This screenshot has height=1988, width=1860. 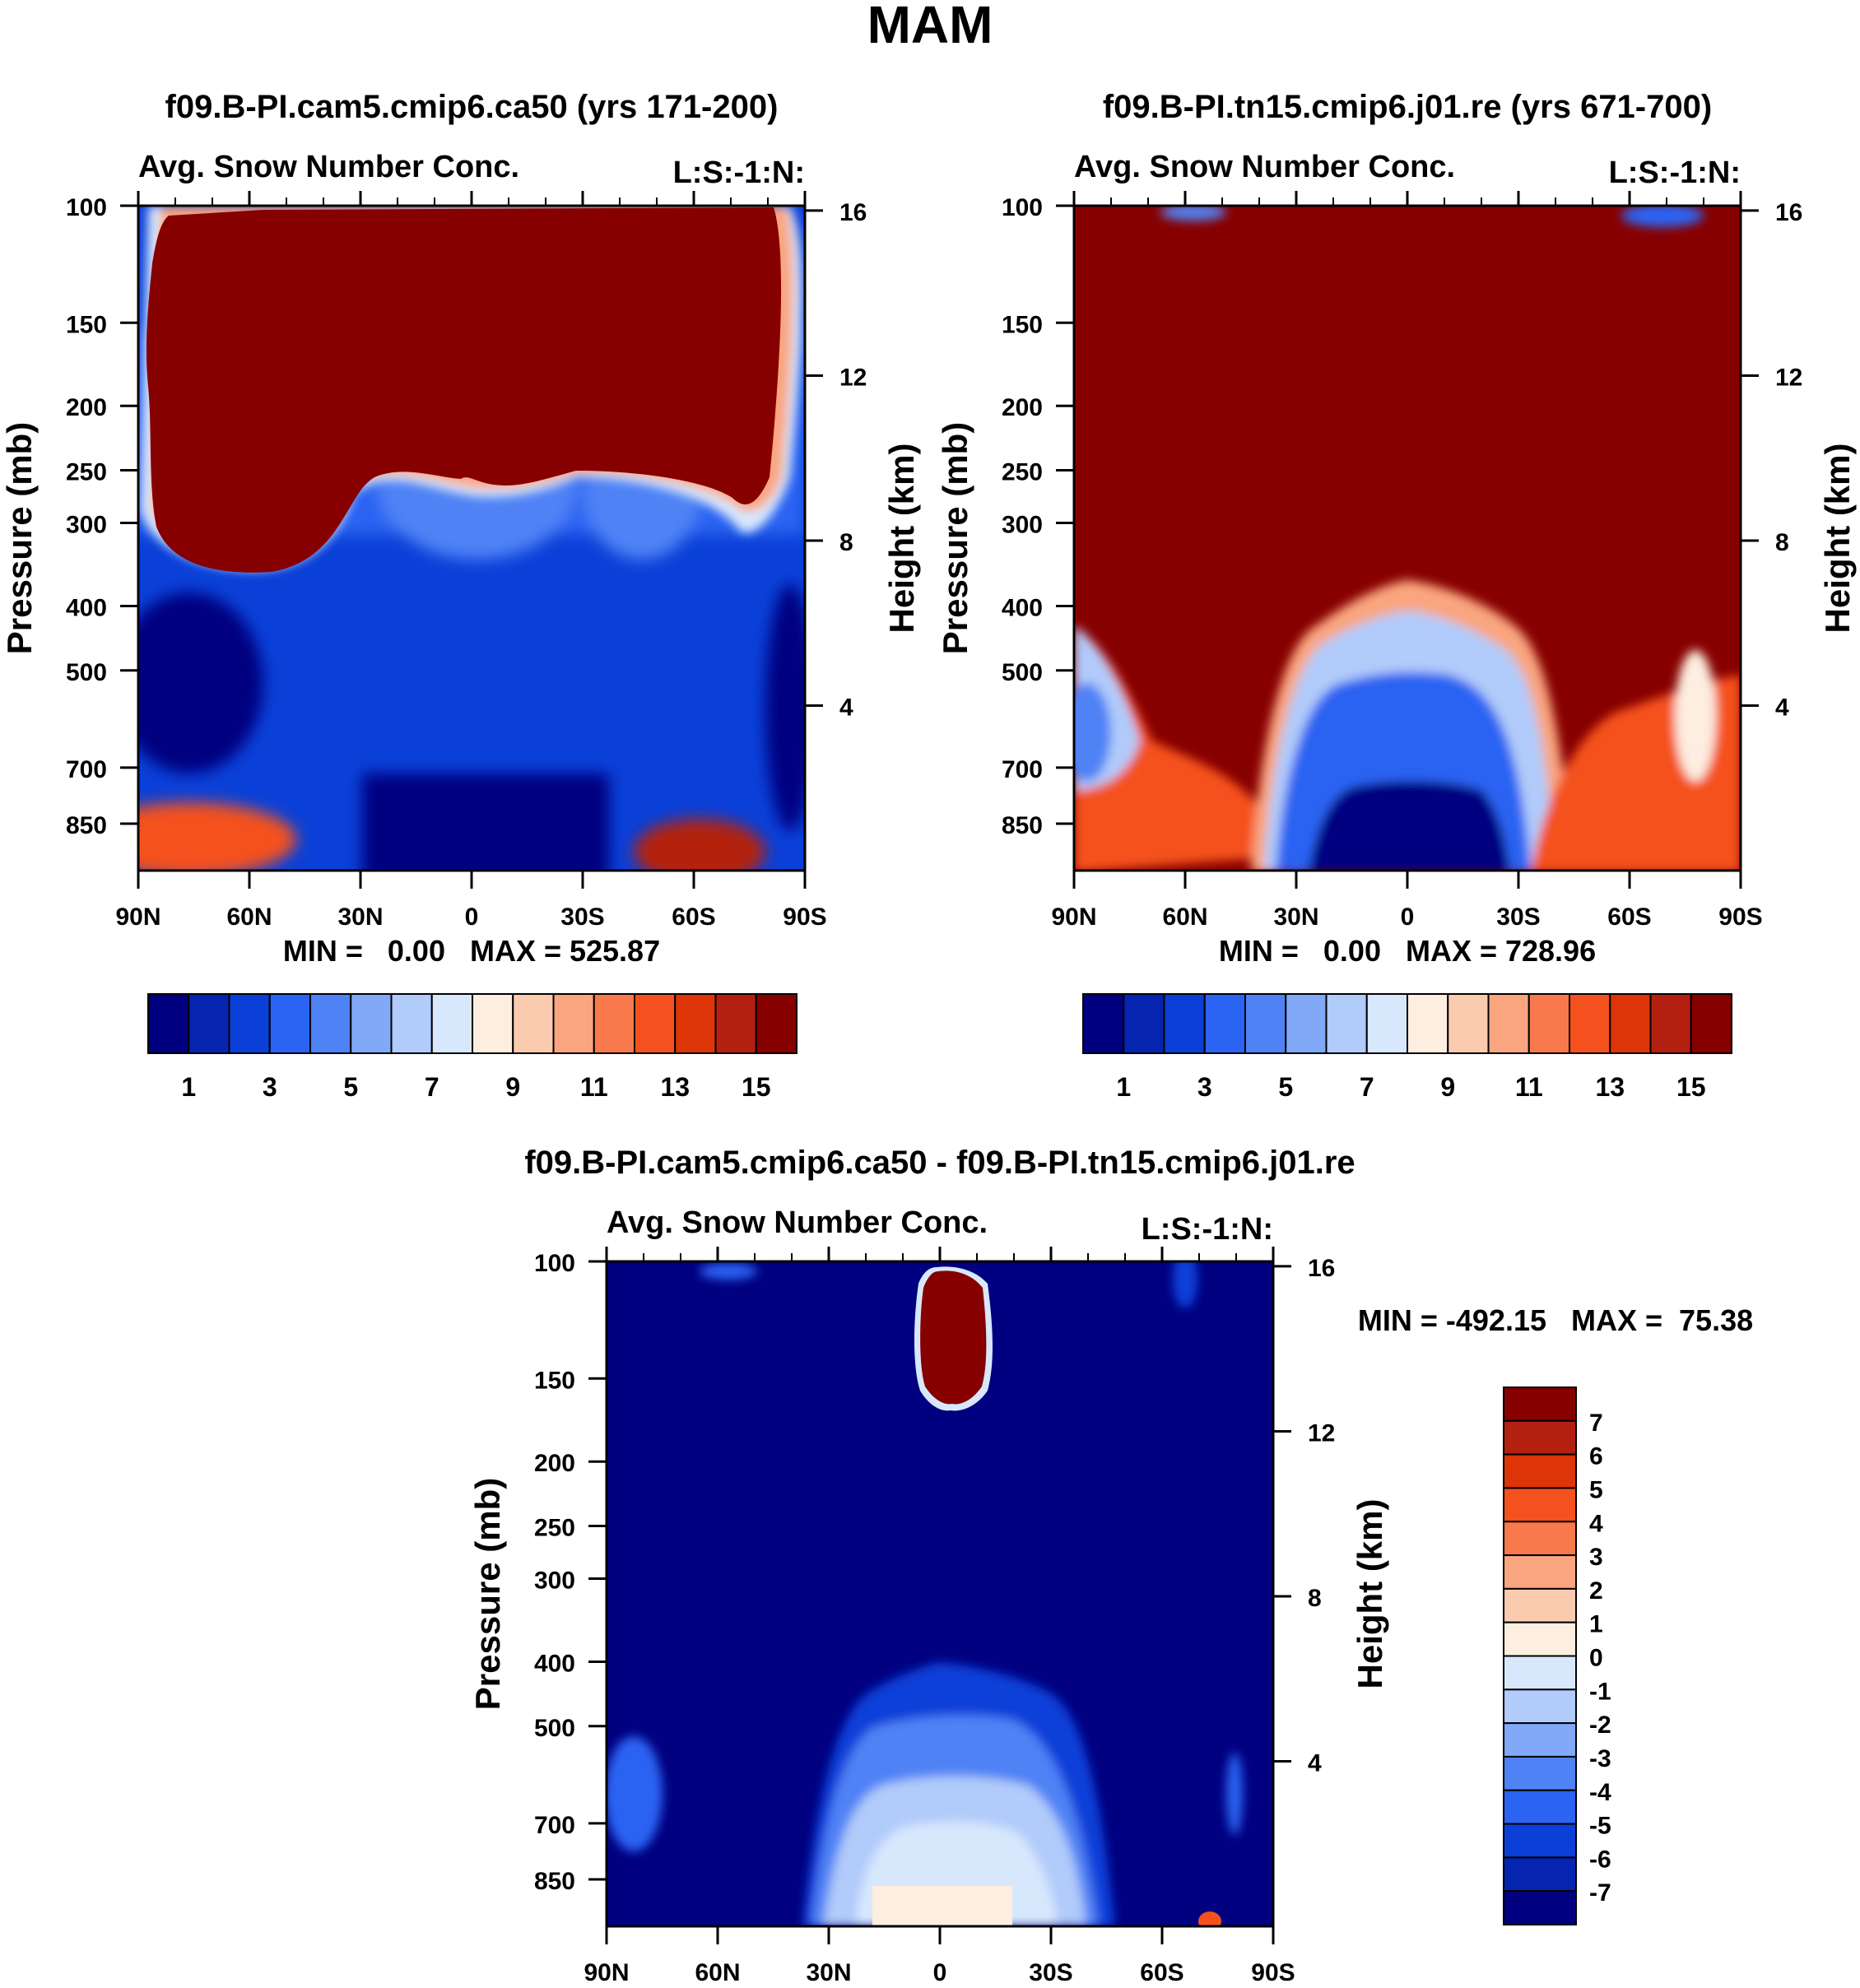 What do you see at coordinates (1557, 1655) in the screenshot?
I see `colorbar: 7 6 5 4 3 2 1 0 -1 -2 -3 -4 -5 -6 -7` at bounding box center [1557, 1655].